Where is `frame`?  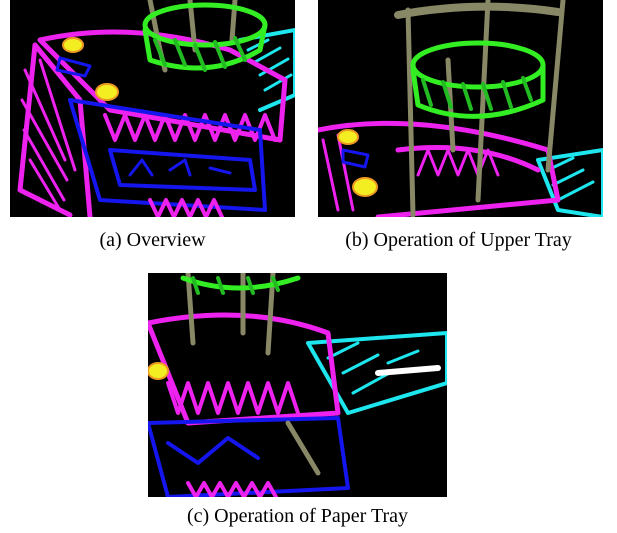 frame is located at coordinates (478, 10).